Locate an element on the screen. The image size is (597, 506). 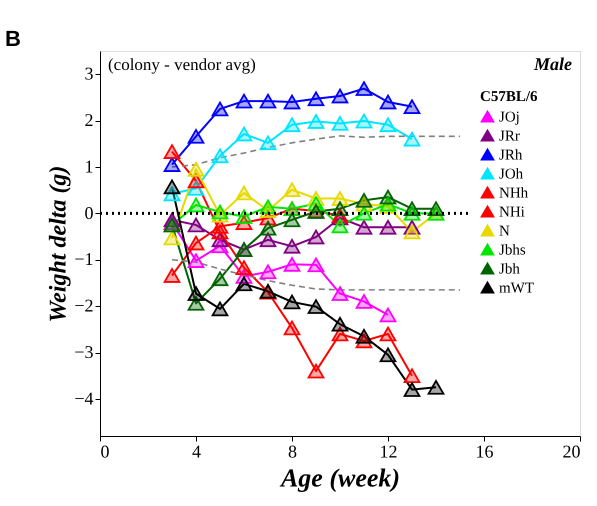
y-tick-label: 2 is located at coordinates (89, 120).